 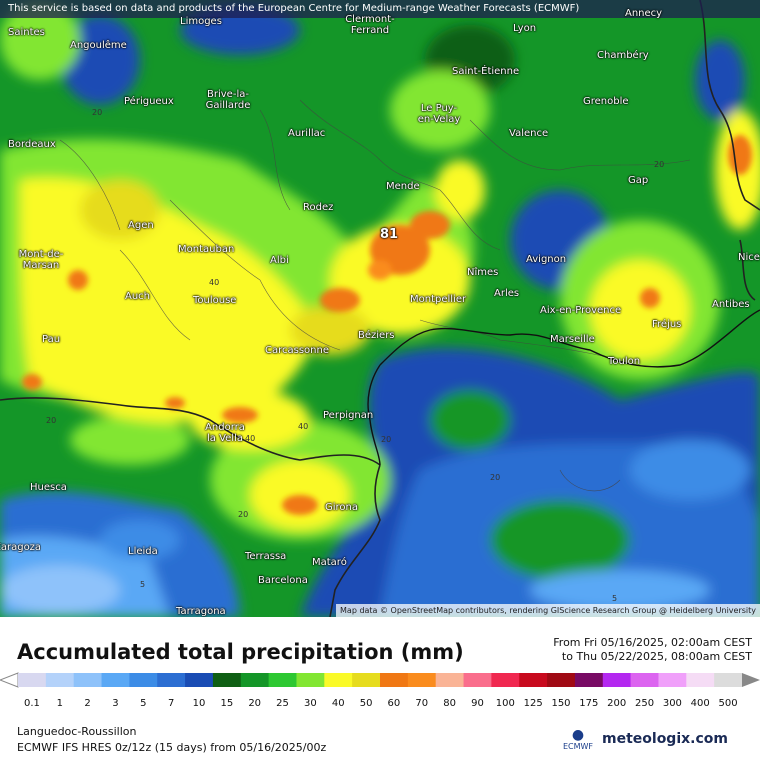 What do you see at coordinates (266, 556) in the screenshot?
I see `city-label: Terrassa` at bounding box center [266, 556].